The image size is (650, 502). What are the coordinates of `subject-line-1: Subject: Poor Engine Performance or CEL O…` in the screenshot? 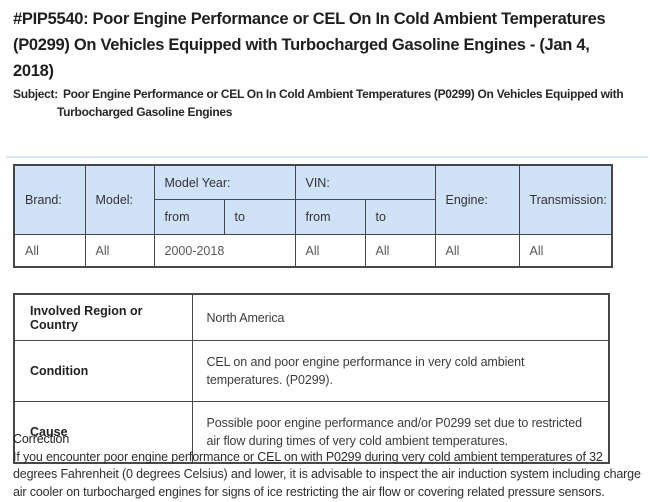 It's located at (330, 94).